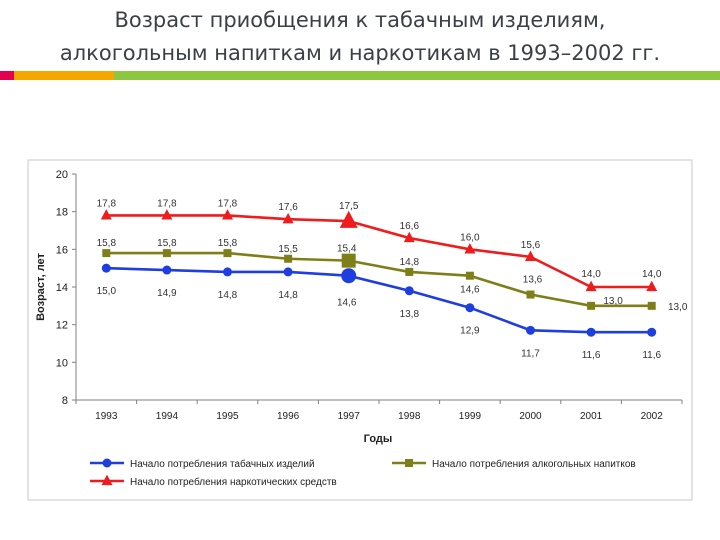 This screenshot has width=720, height=540. Describe the element at coordinates (530, 353) in the screenshot. I see `data-label-circle: 11,7` at that location.